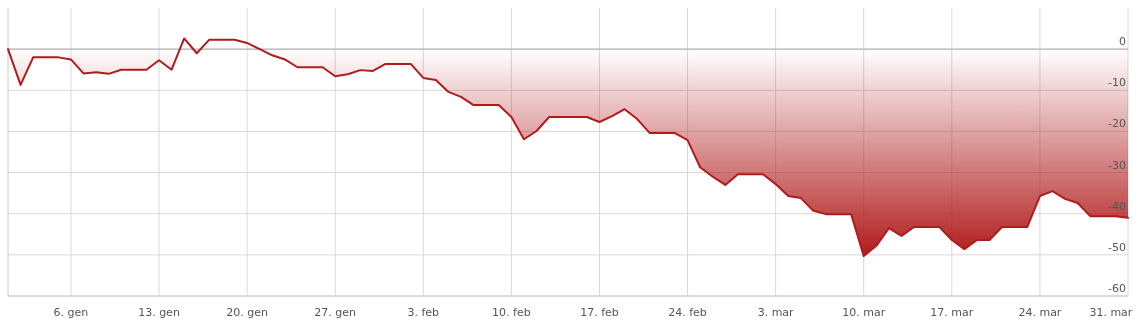 The width and height of the screenshot is (1138, 325). I want to click on y-tick-label: -10, so click(1117, 83).